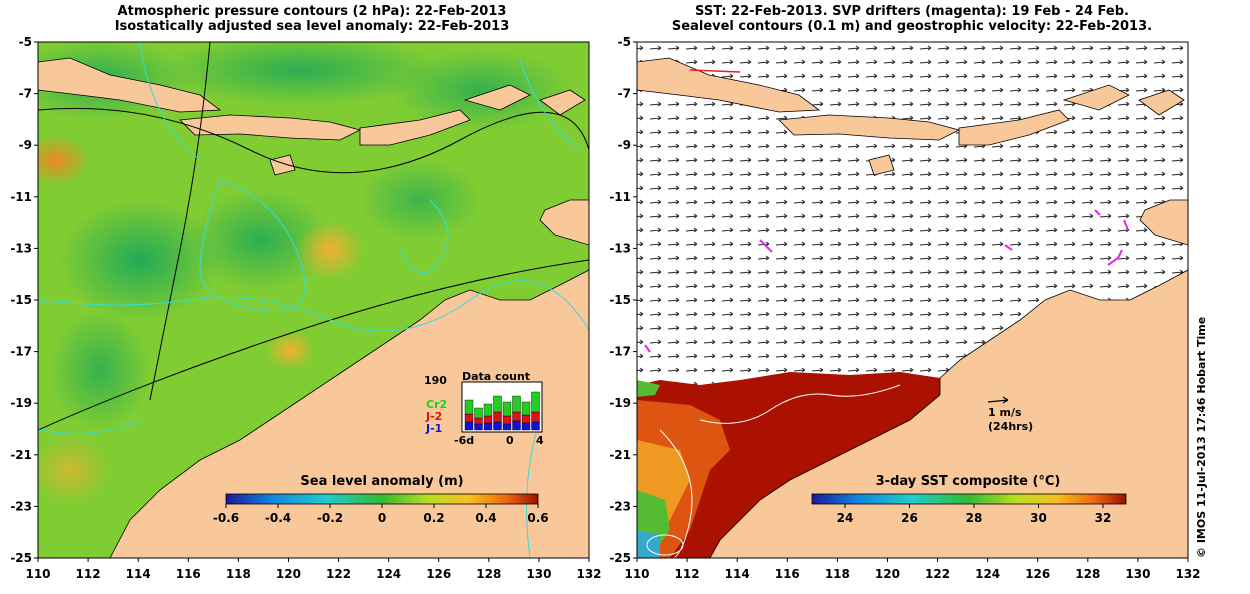  Describe the element at coordinates (1137, 574) in the screenshot. I see `right-xtick-label: 130` at that location.